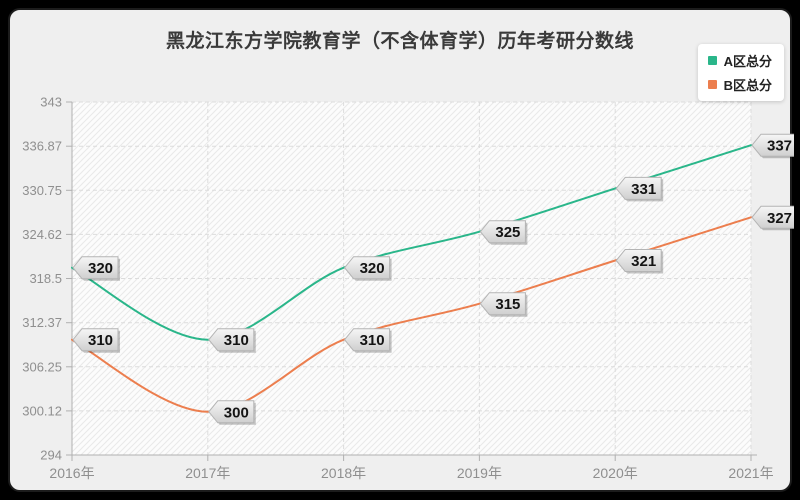  What do you see at coordinates (747, 61) in the screenshot?
I see `legend-item-label: A区总分` at bounding box center [747, 61].